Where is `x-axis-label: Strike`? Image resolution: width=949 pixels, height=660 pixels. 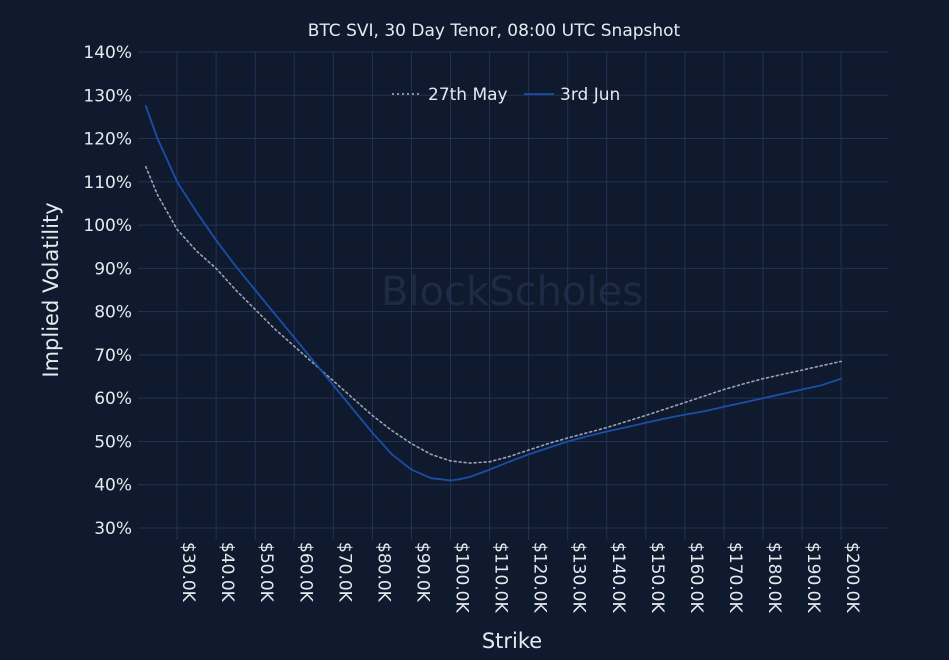
x-axis-label: Strike is located at coordinates (512, 641).